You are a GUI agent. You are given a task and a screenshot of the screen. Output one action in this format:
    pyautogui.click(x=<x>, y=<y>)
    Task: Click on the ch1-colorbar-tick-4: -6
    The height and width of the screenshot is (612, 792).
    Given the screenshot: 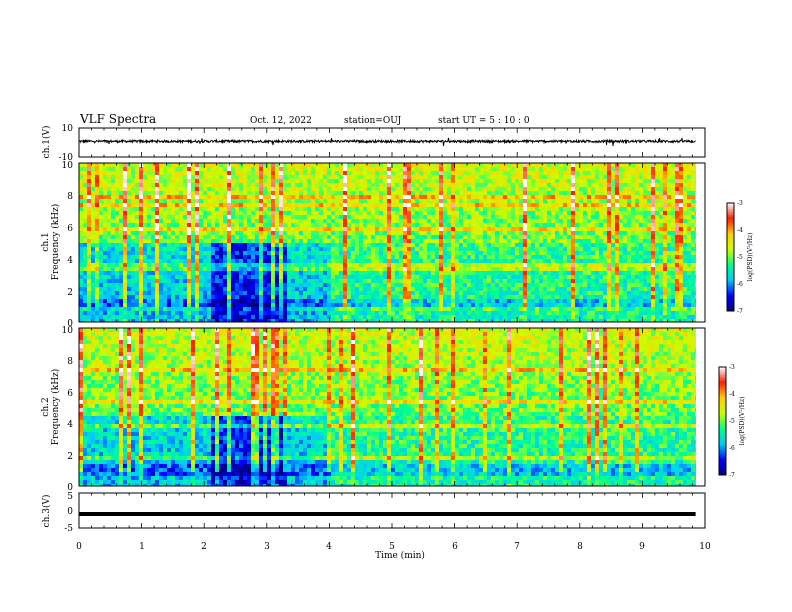 What is the action you would take?
    pyautogui.click(x=740, y=284)
    